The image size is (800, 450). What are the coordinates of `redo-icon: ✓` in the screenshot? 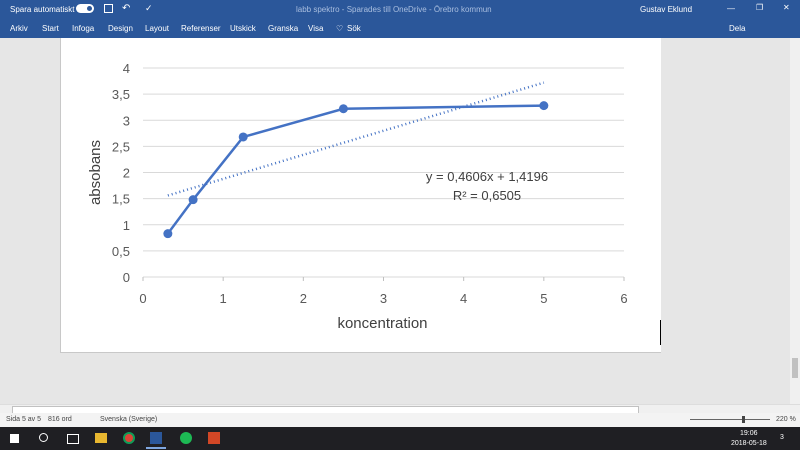 It's located at (149, 8).